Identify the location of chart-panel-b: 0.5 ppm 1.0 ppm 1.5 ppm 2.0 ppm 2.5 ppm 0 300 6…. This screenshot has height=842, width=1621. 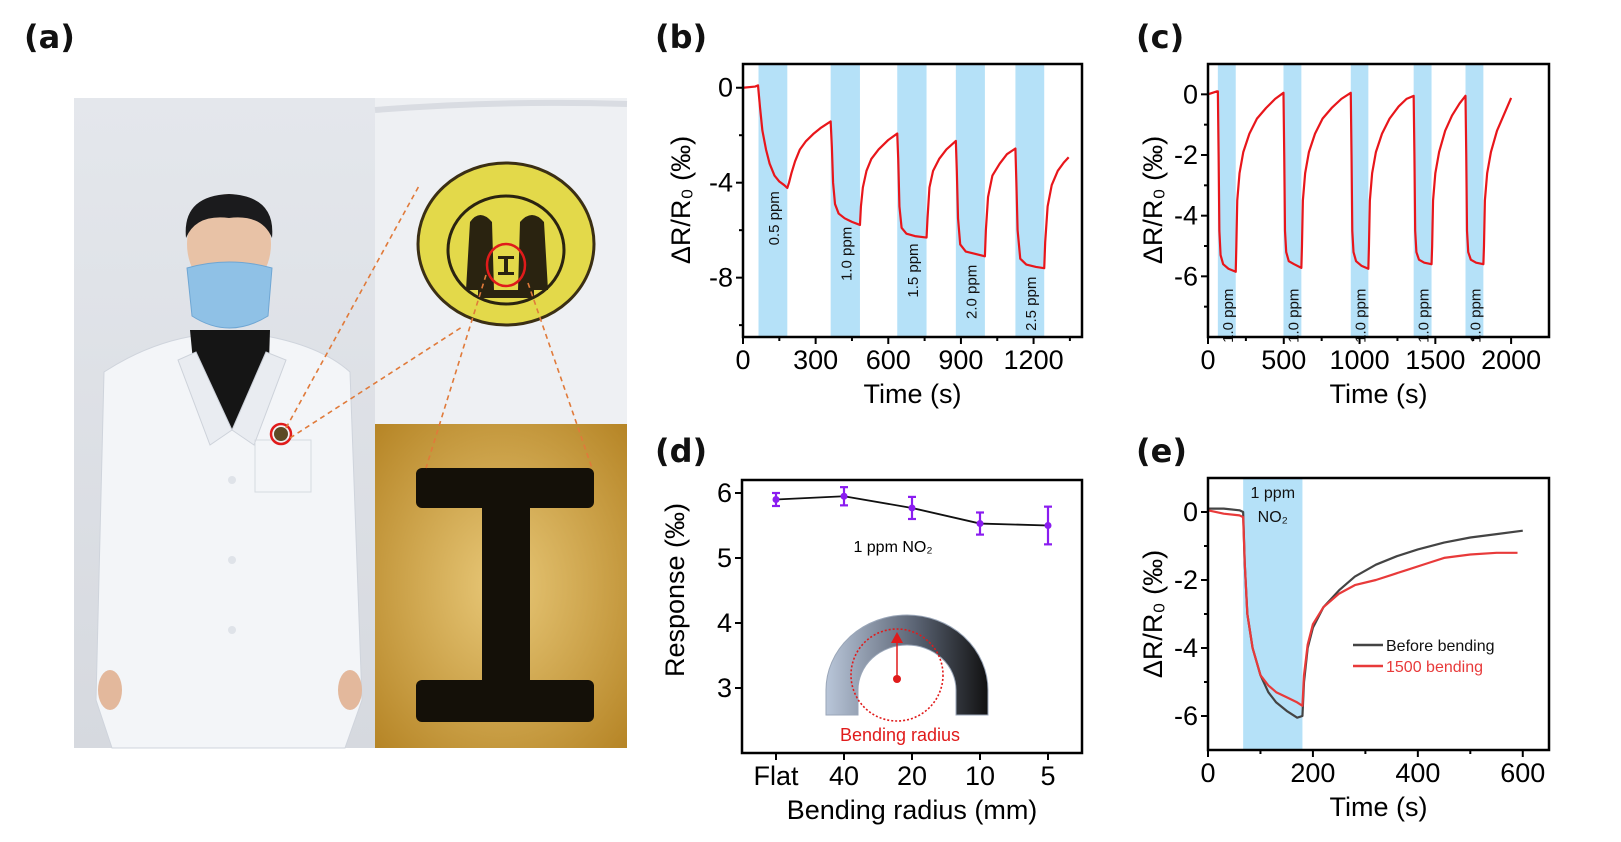
(875, 235).